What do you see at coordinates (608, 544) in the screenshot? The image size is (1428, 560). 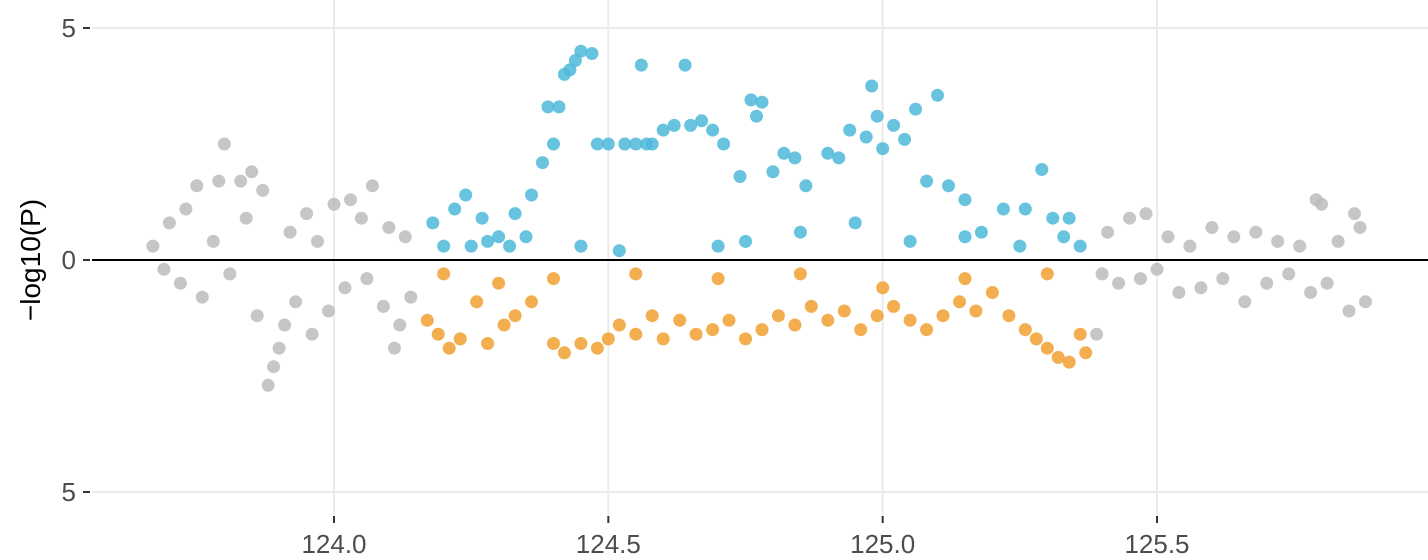 I see `x-tick-label: 124.5` at bounding box center [608, 544].